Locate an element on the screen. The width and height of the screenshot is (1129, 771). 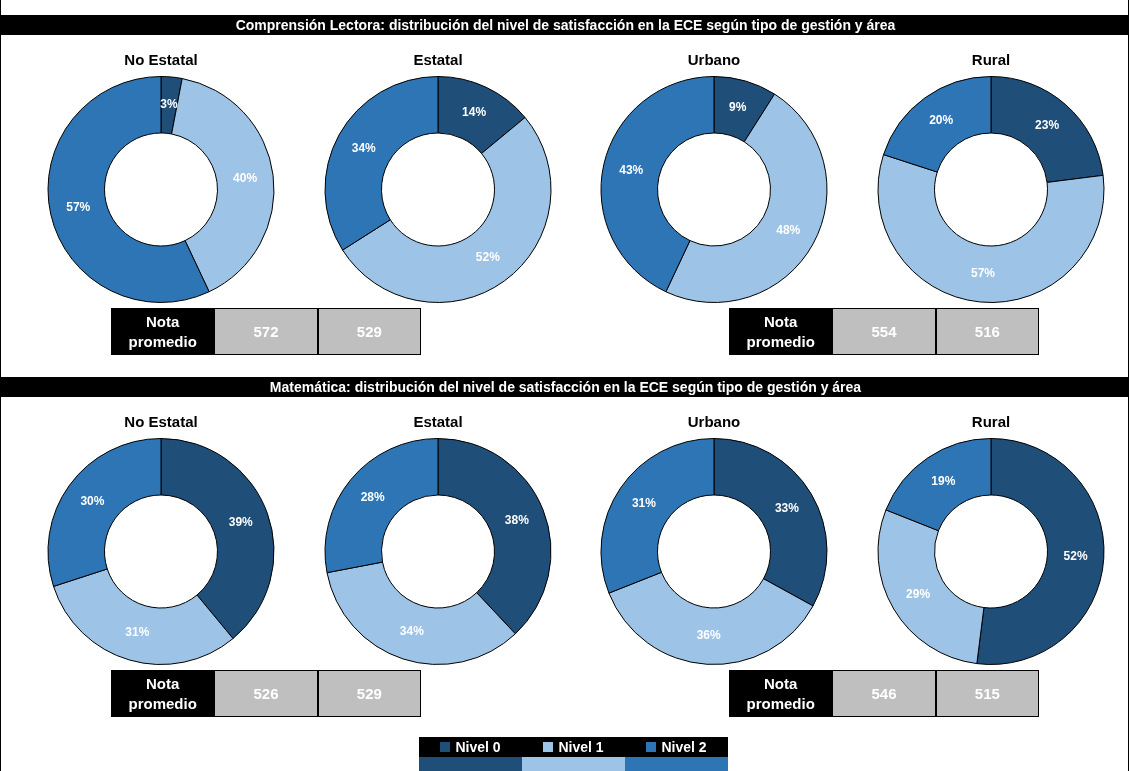
data-label: 40% is located at coordinates (245, 178).